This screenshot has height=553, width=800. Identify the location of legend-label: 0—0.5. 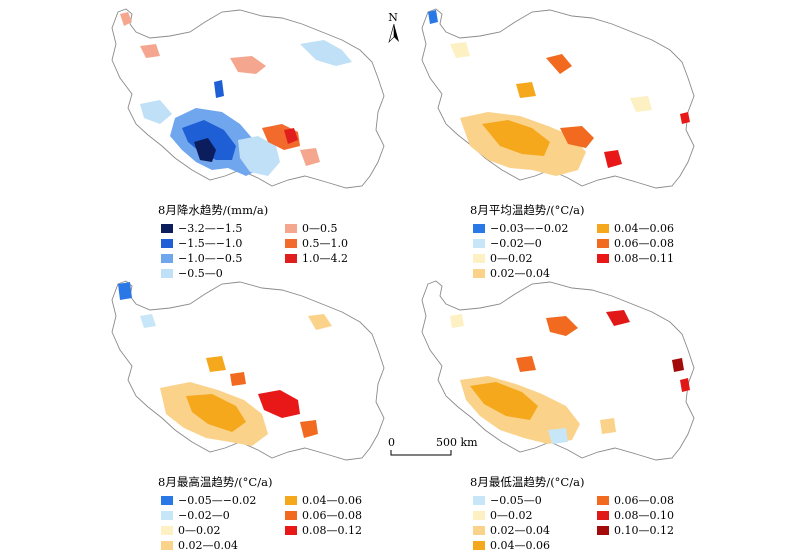
(320, 228).